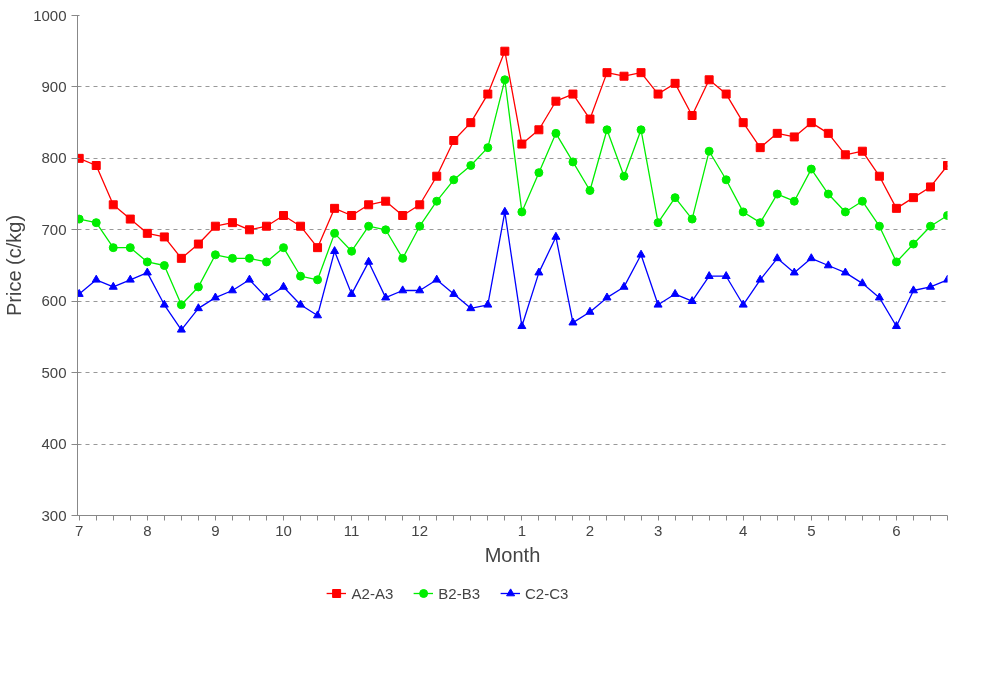  Describe the element at coordinates (283, 530) in the screenshot. I see `x-tick-label: 10` at that location.